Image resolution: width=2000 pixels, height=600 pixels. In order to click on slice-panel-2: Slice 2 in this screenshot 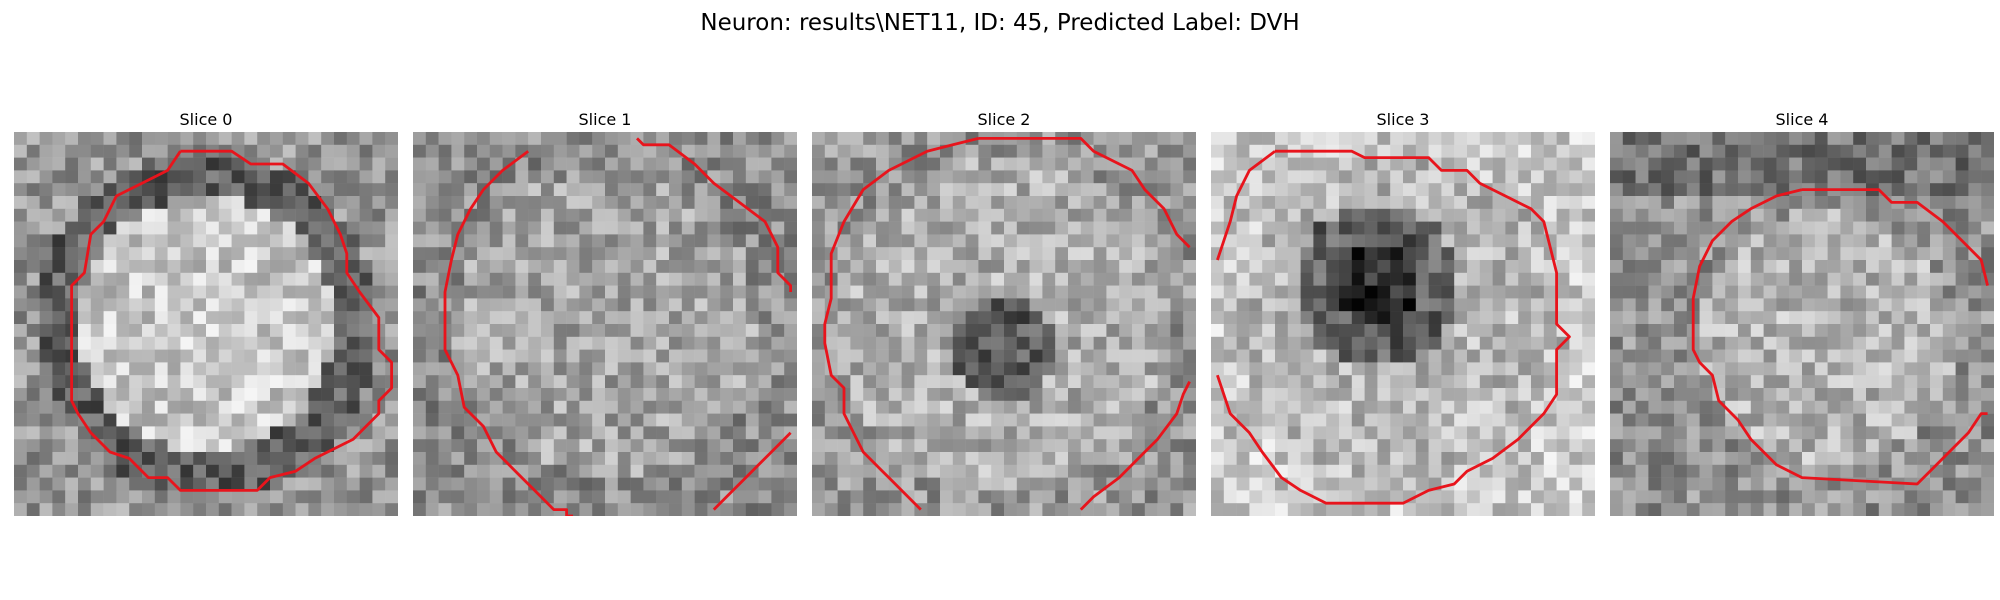, I will do `click(1004, 312)`.